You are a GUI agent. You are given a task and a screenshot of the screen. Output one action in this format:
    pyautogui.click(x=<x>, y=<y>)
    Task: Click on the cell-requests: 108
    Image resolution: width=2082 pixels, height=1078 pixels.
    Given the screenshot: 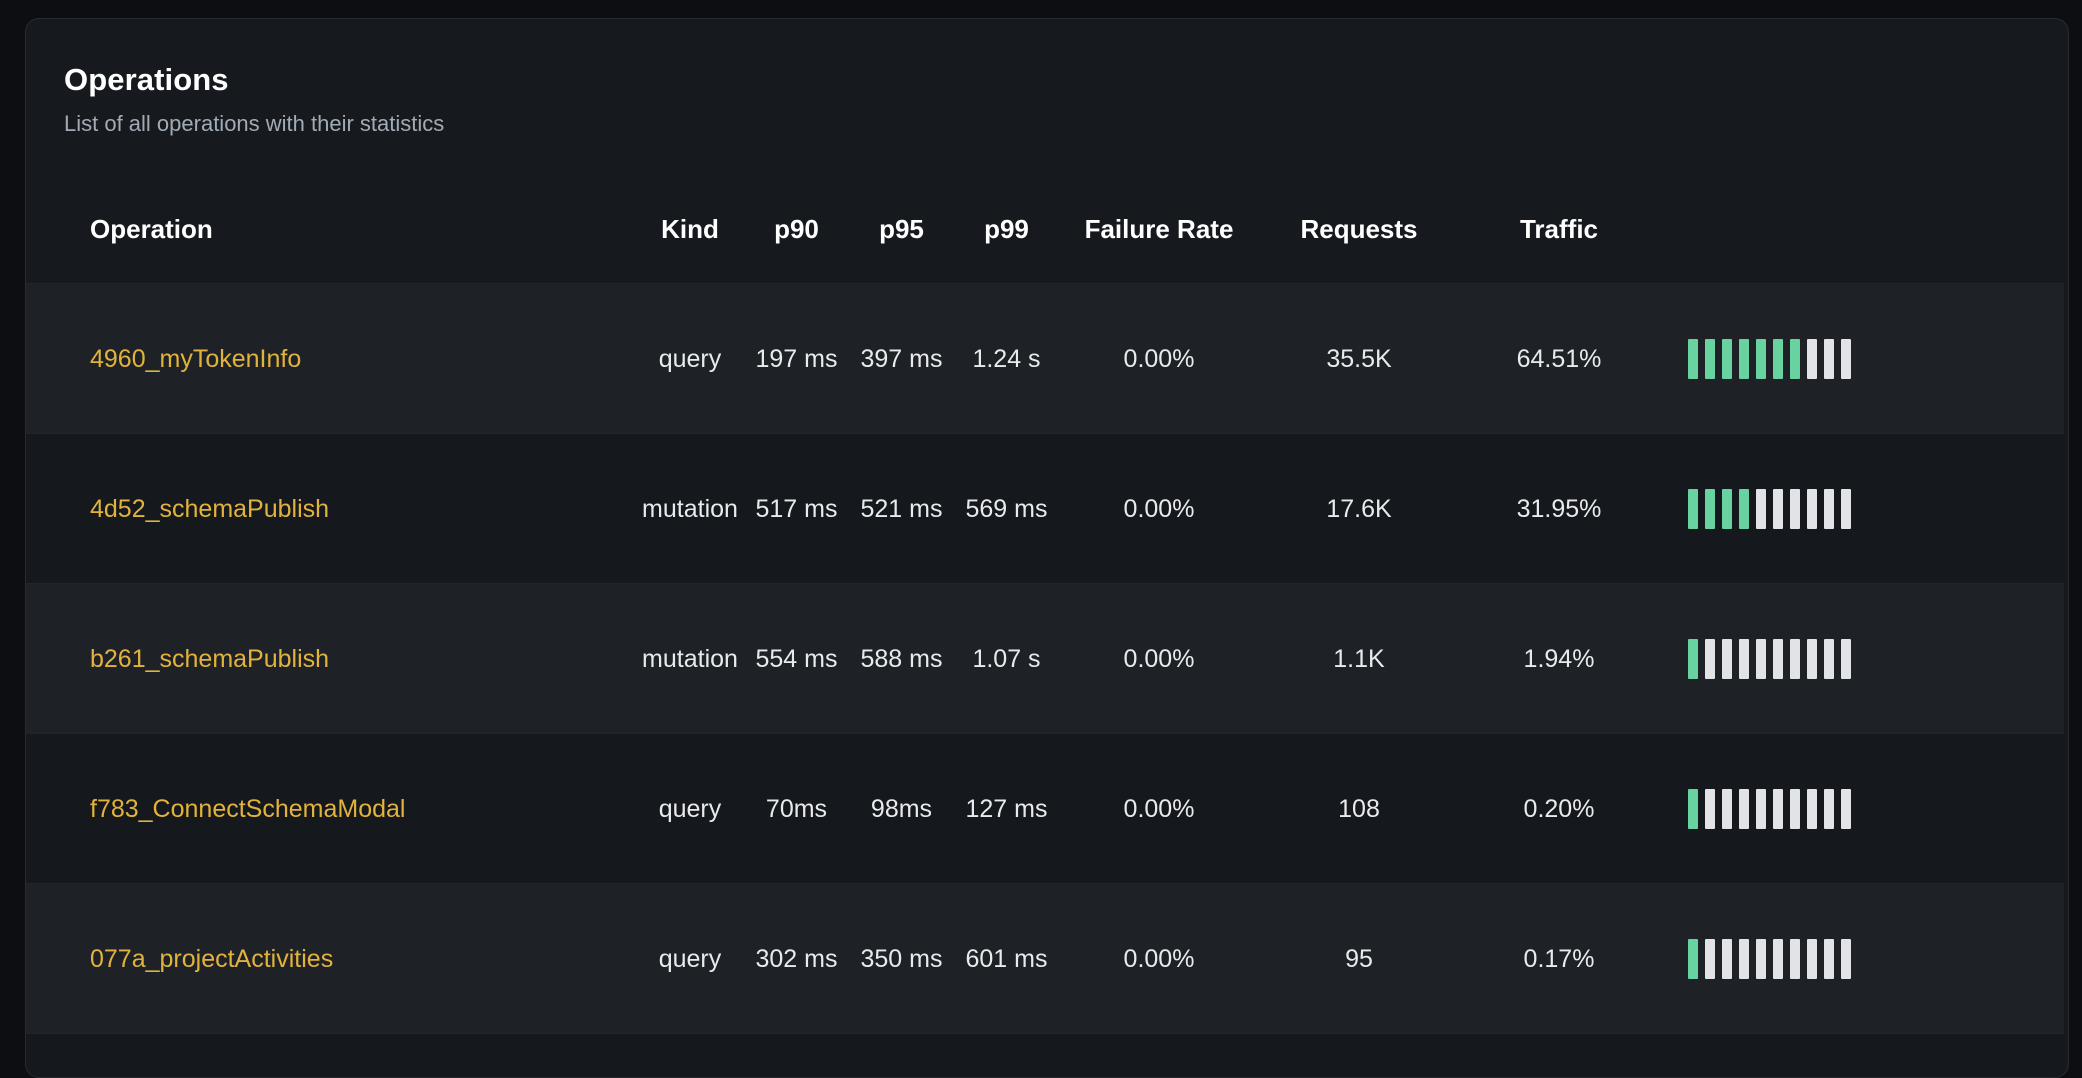 What is the action you would take?
    pyautogui.click(x=1359, y=808)
    